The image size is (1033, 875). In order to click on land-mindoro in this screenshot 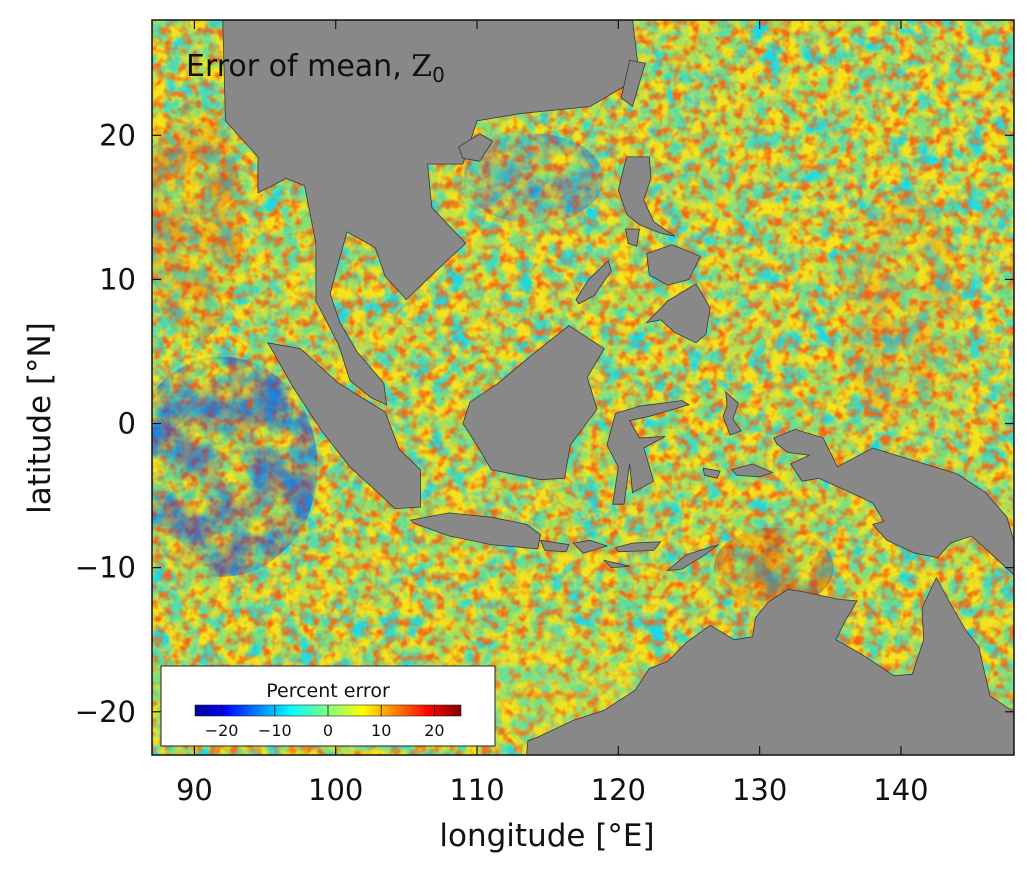, I will do `click(632, 237)`.